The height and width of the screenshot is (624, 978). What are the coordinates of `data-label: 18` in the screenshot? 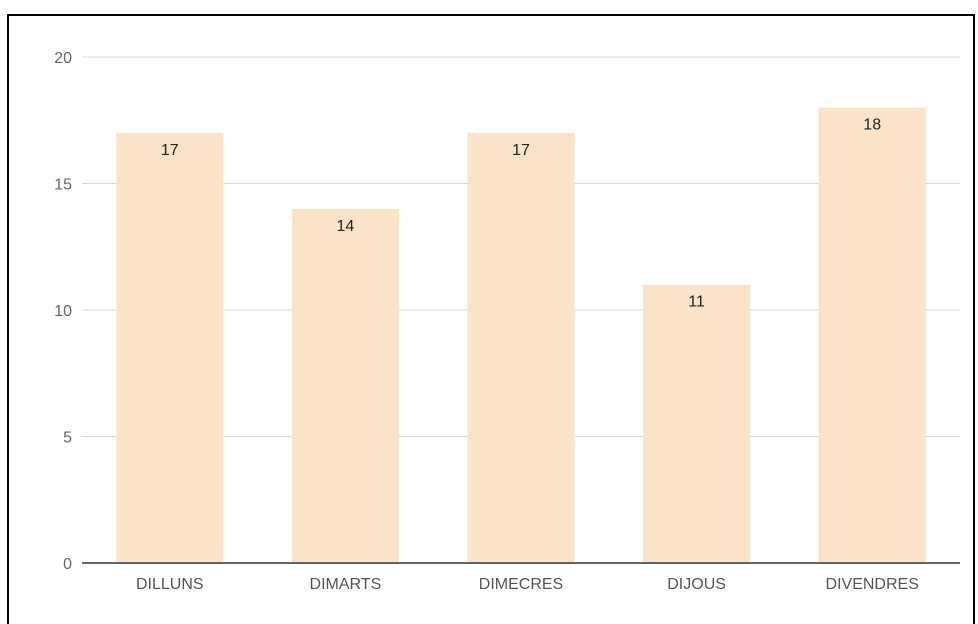 It's located at (872, 125).